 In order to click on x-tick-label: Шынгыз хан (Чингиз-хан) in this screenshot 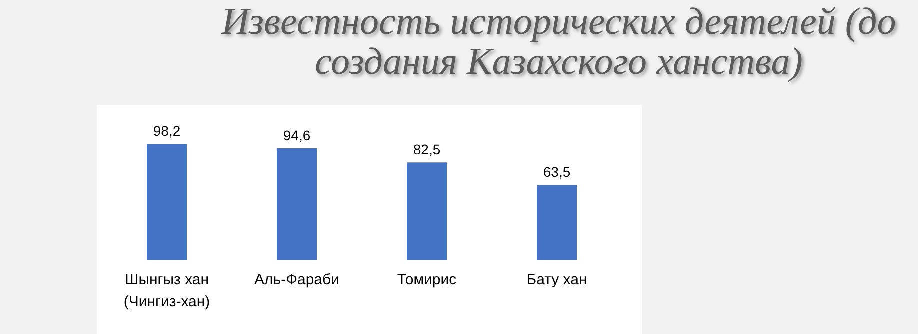, I will do `click(167, 291)`.